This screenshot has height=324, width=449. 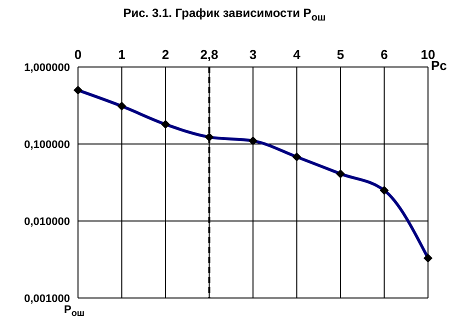 I want to click on y-tick-label: 0,001000, so click(x=47, y=298).